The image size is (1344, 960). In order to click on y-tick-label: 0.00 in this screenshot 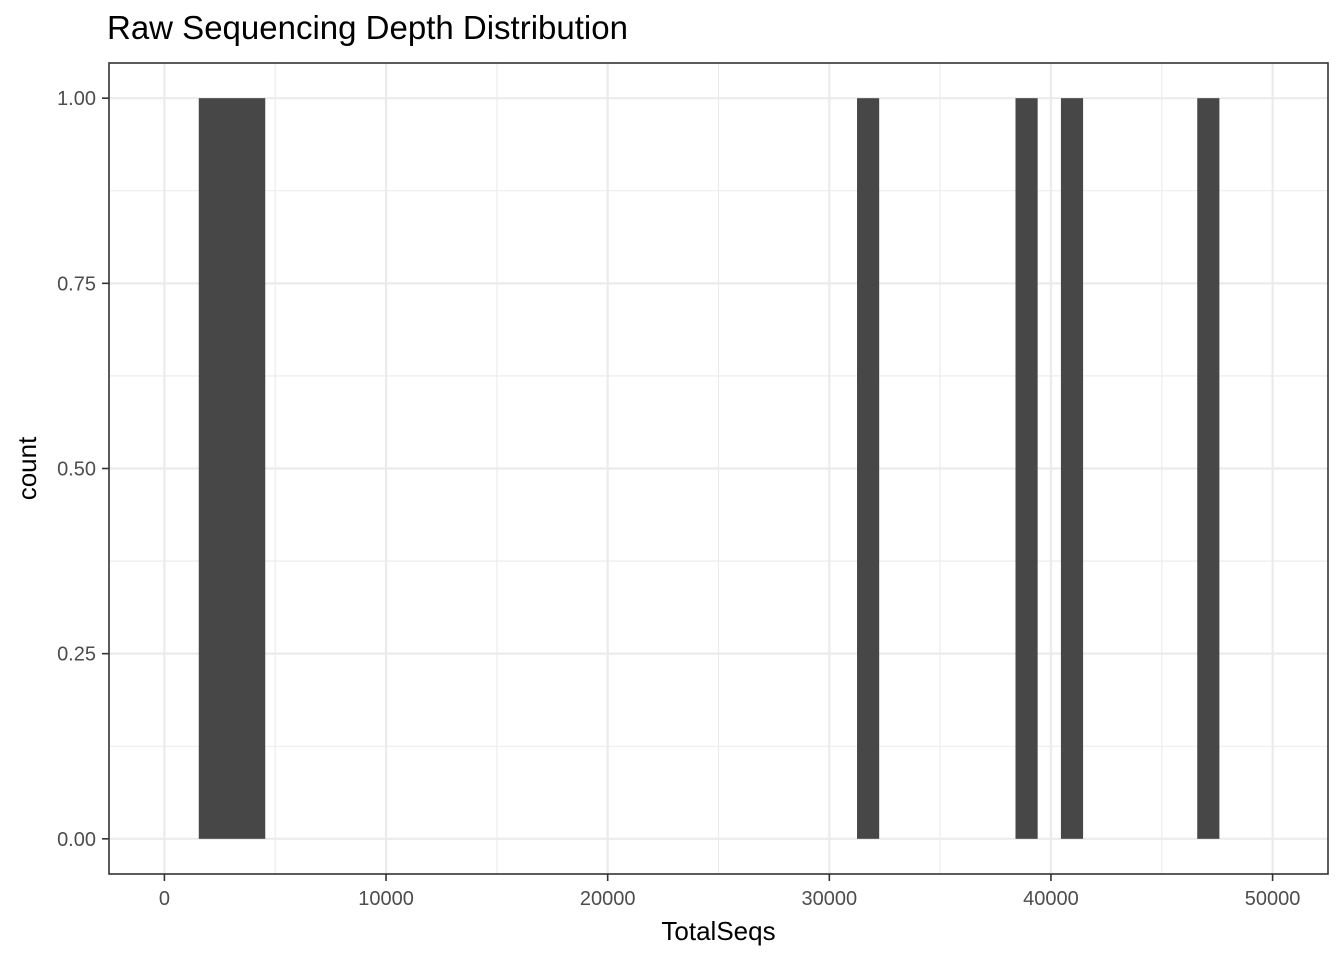, I will do `click(76, 840)`.